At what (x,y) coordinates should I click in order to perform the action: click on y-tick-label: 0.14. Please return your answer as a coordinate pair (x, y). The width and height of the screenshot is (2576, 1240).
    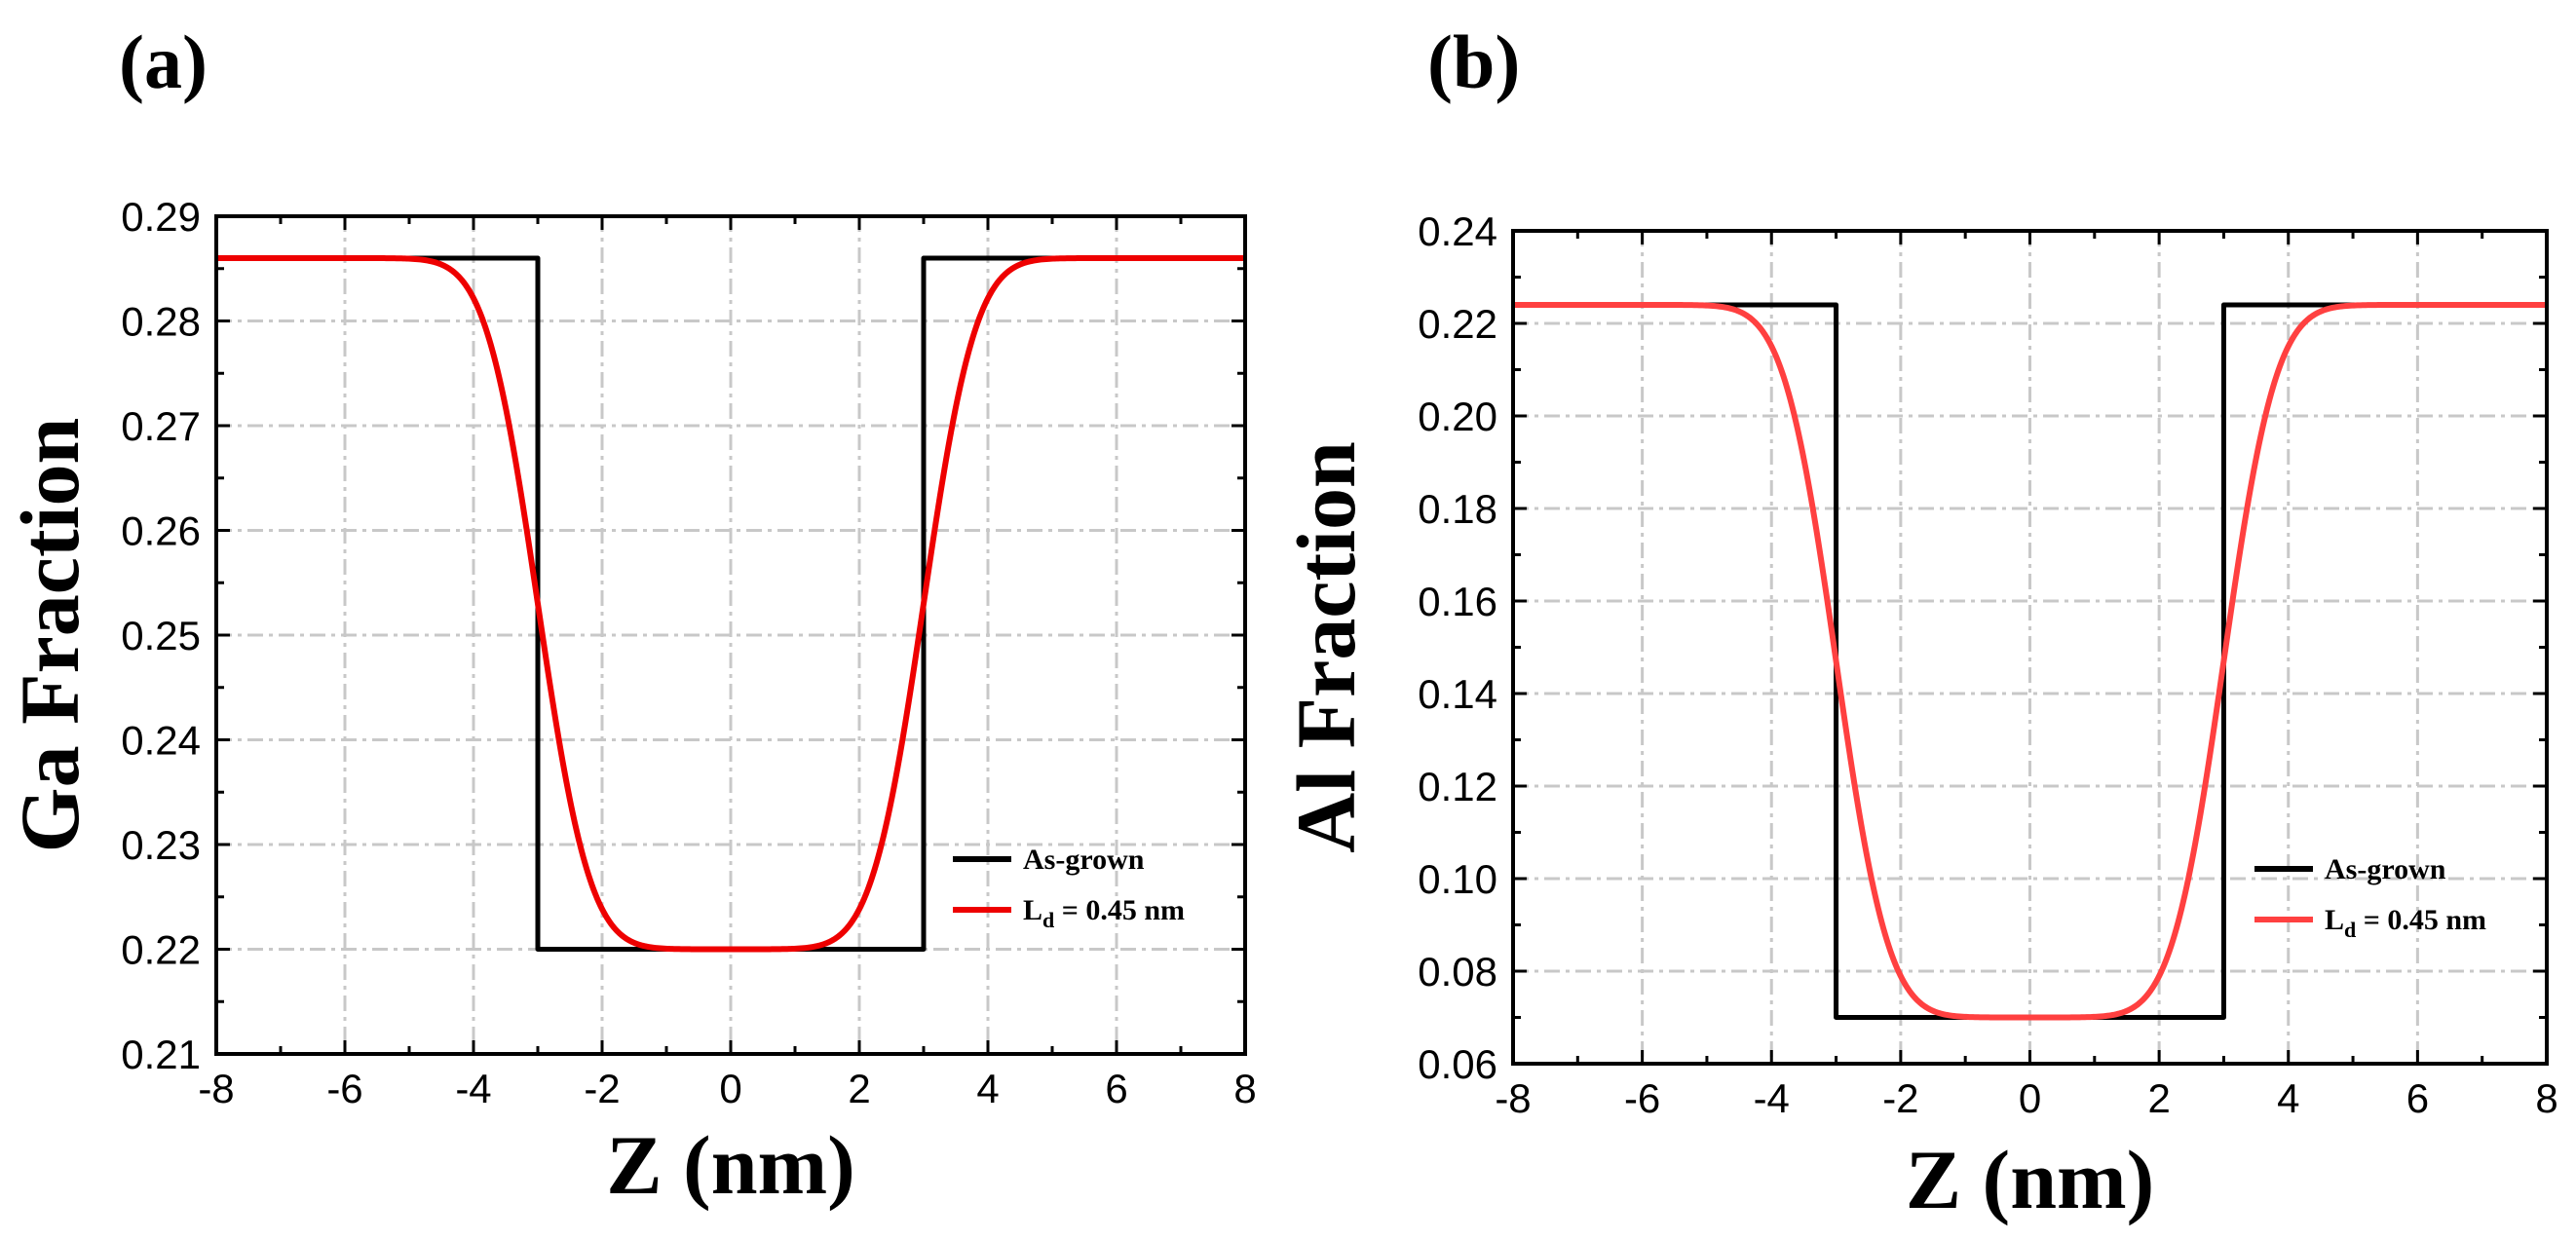
    Looking at the image, I should click on (1457, 694).